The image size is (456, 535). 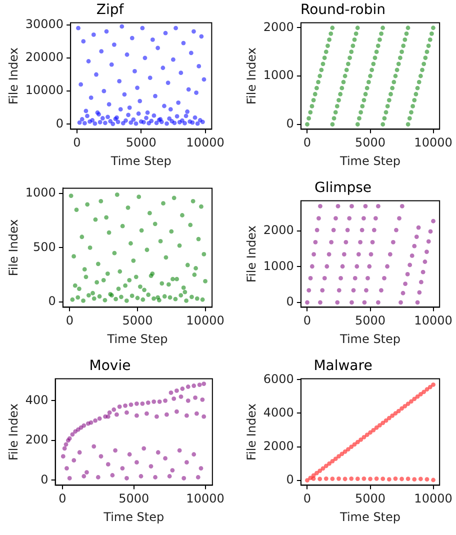 I want to click on chart-title: Round-robin, so click(x=343, y=10).